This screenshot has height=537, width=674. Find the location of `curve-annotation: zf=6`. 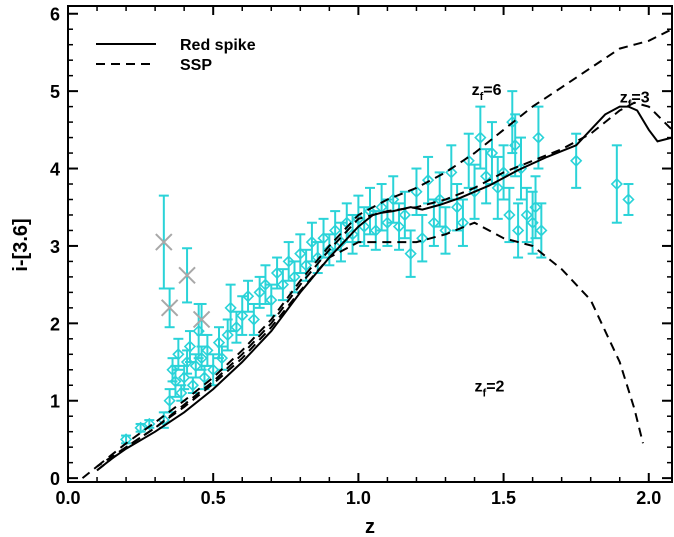

curve-annotation: zf=6 is located at coordinates (487, 92).